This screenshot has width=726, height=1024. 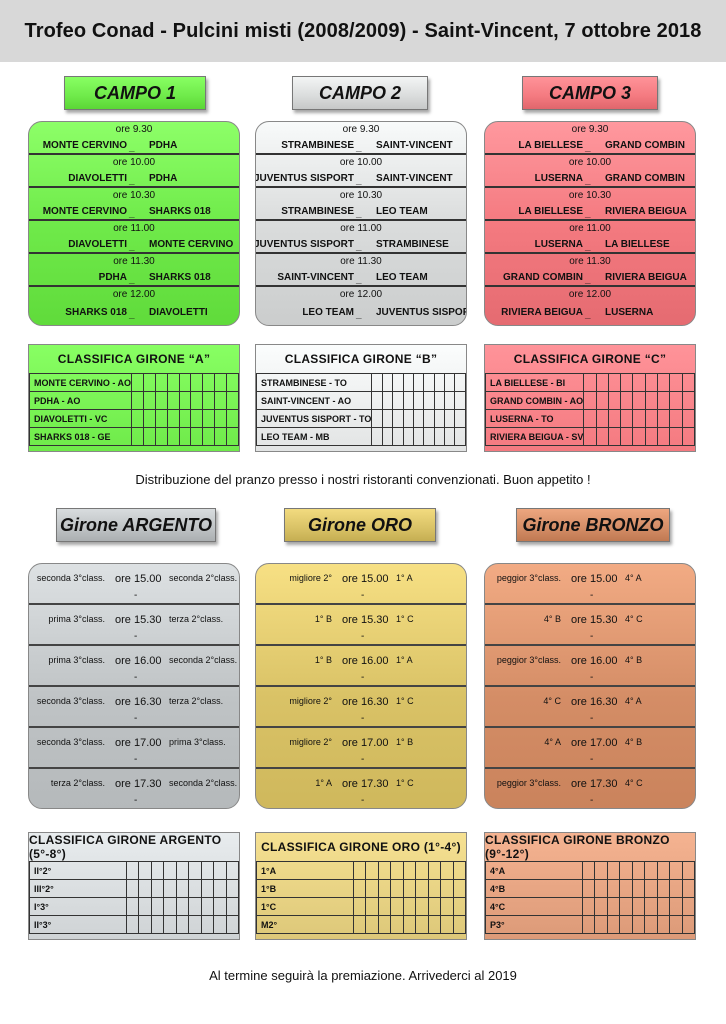 What do you see at coordinates (134, 666) in the screenshot?
I see `final-match-row: prima 3°class. ore 16.00 seconda 2°class. -` at bounding box center [134, 666].